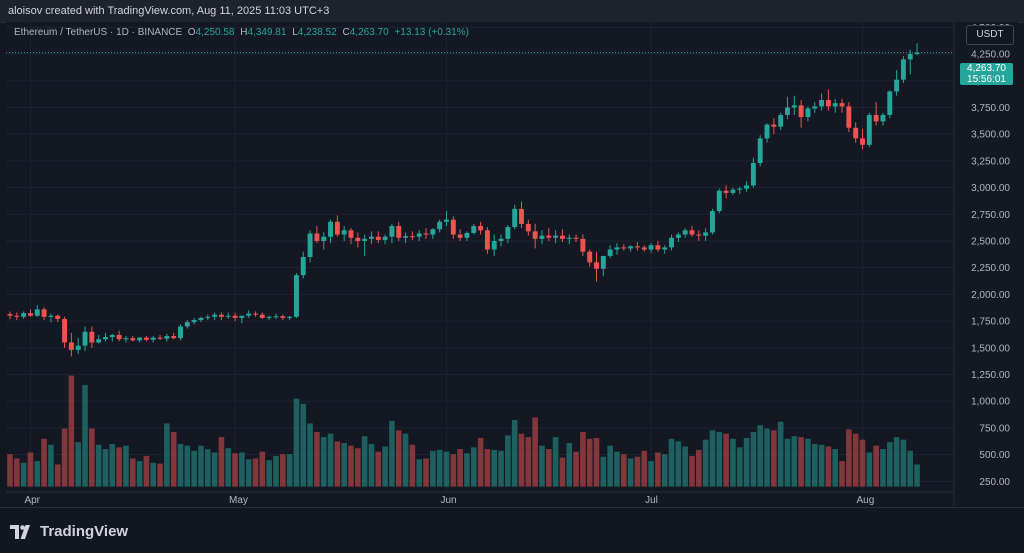 Image resolution: width=1024 pixels, height=553 pixels. What do you see at coordinates (990, 268) in the screenshot?
I see `price-tick-label: 2,250.00` at bounding box center [990, 268].